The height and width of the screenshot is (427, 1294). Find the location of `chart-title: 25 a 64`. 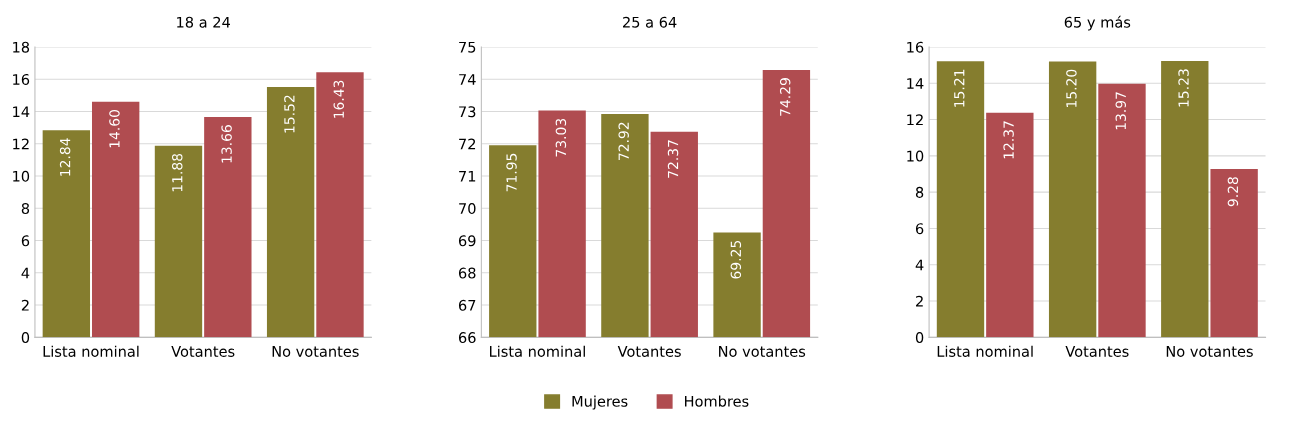

chart-title: 25 a 64 is located at coordinates (650, 22).